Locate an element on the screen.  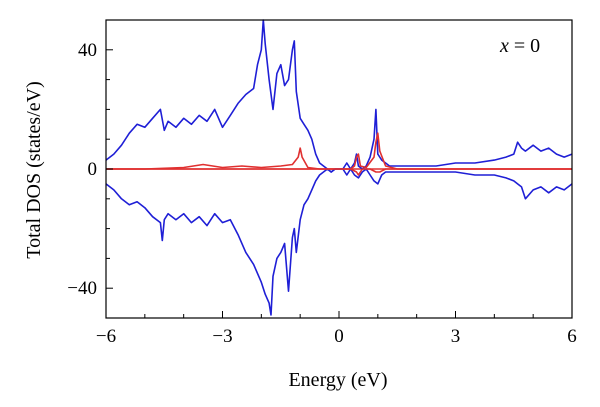
x-axis-title: Energy (eV) is located at coordinates (337, 380).